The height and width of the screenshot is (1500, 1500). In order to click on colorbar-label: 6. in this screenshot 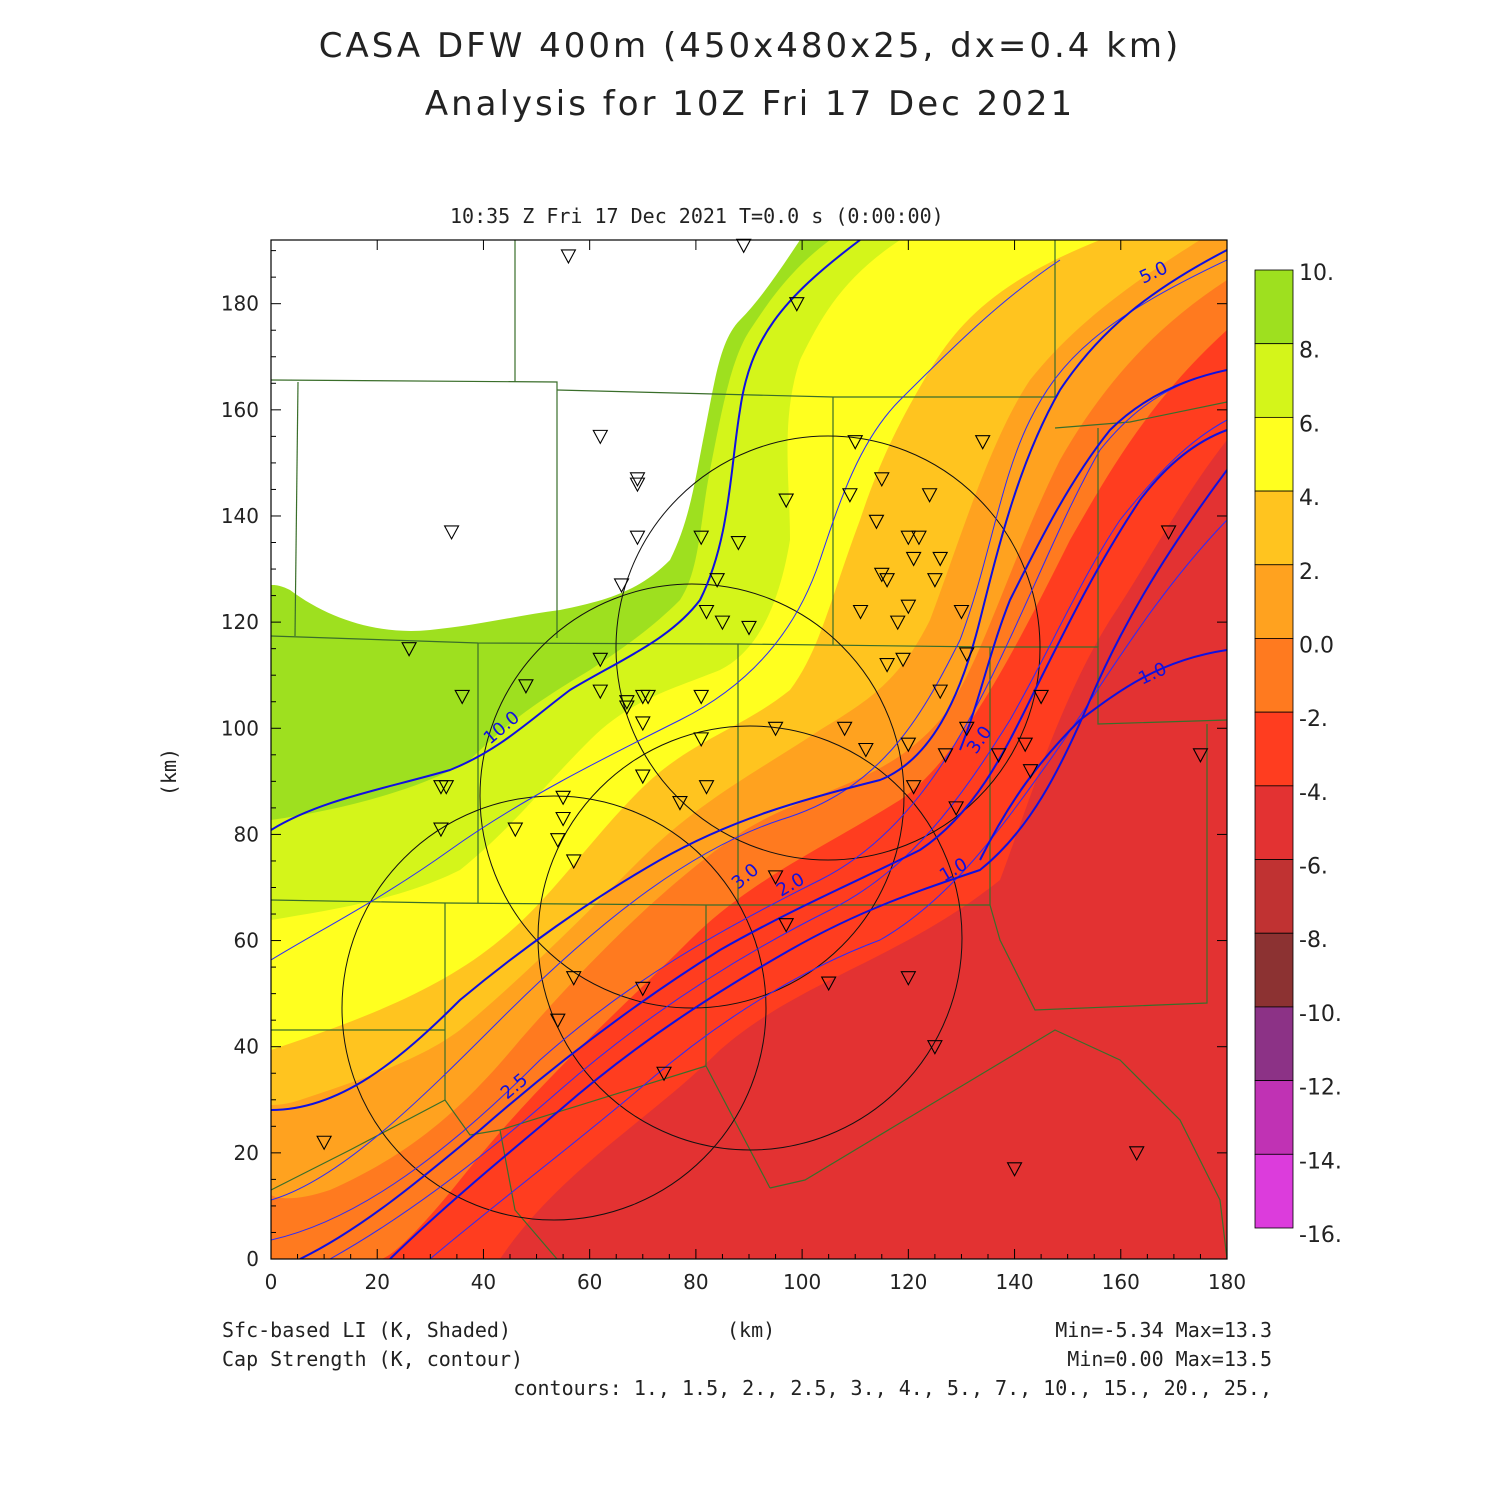, I will do `click(1309, 424)`.